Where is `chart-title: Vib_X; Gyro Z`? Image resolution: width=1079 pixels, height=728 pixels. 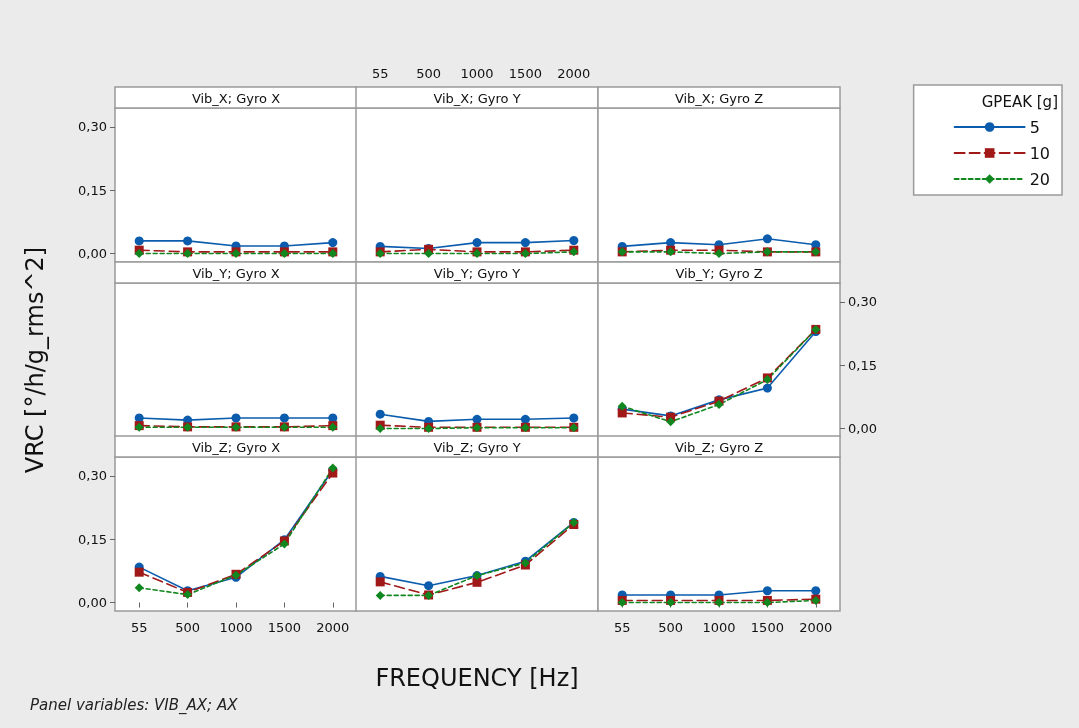
chart-title: Vib_X; Gyro Z is located at coordinates (719, 98).